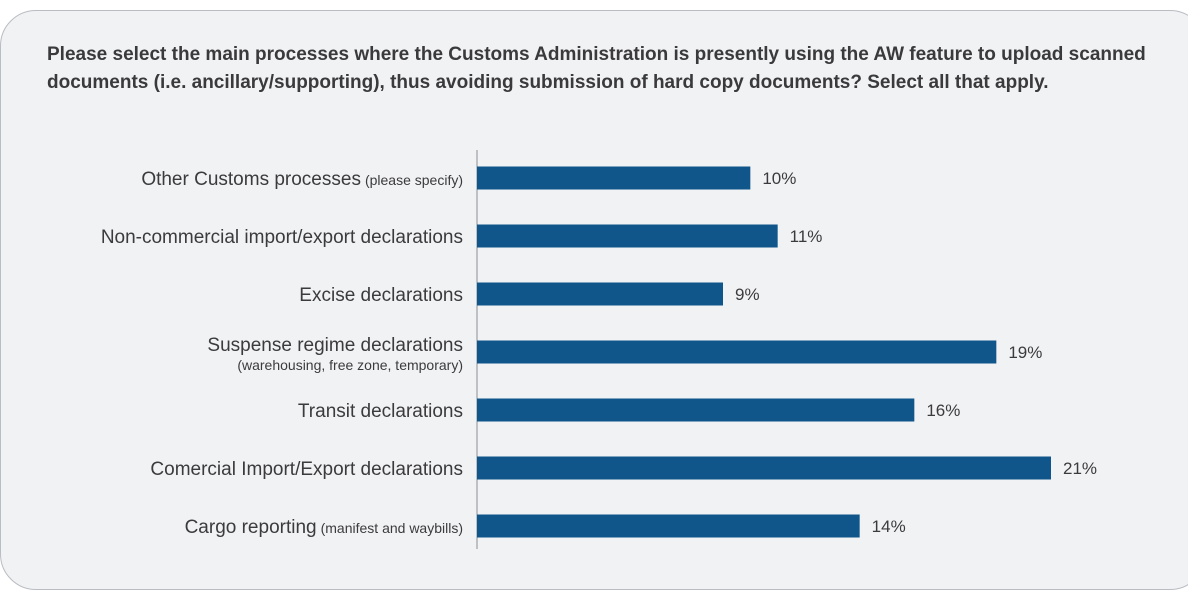 The image size is (1188, 590). I want to click on category-label: Other Customs processes (please specify), so click(302, 179).